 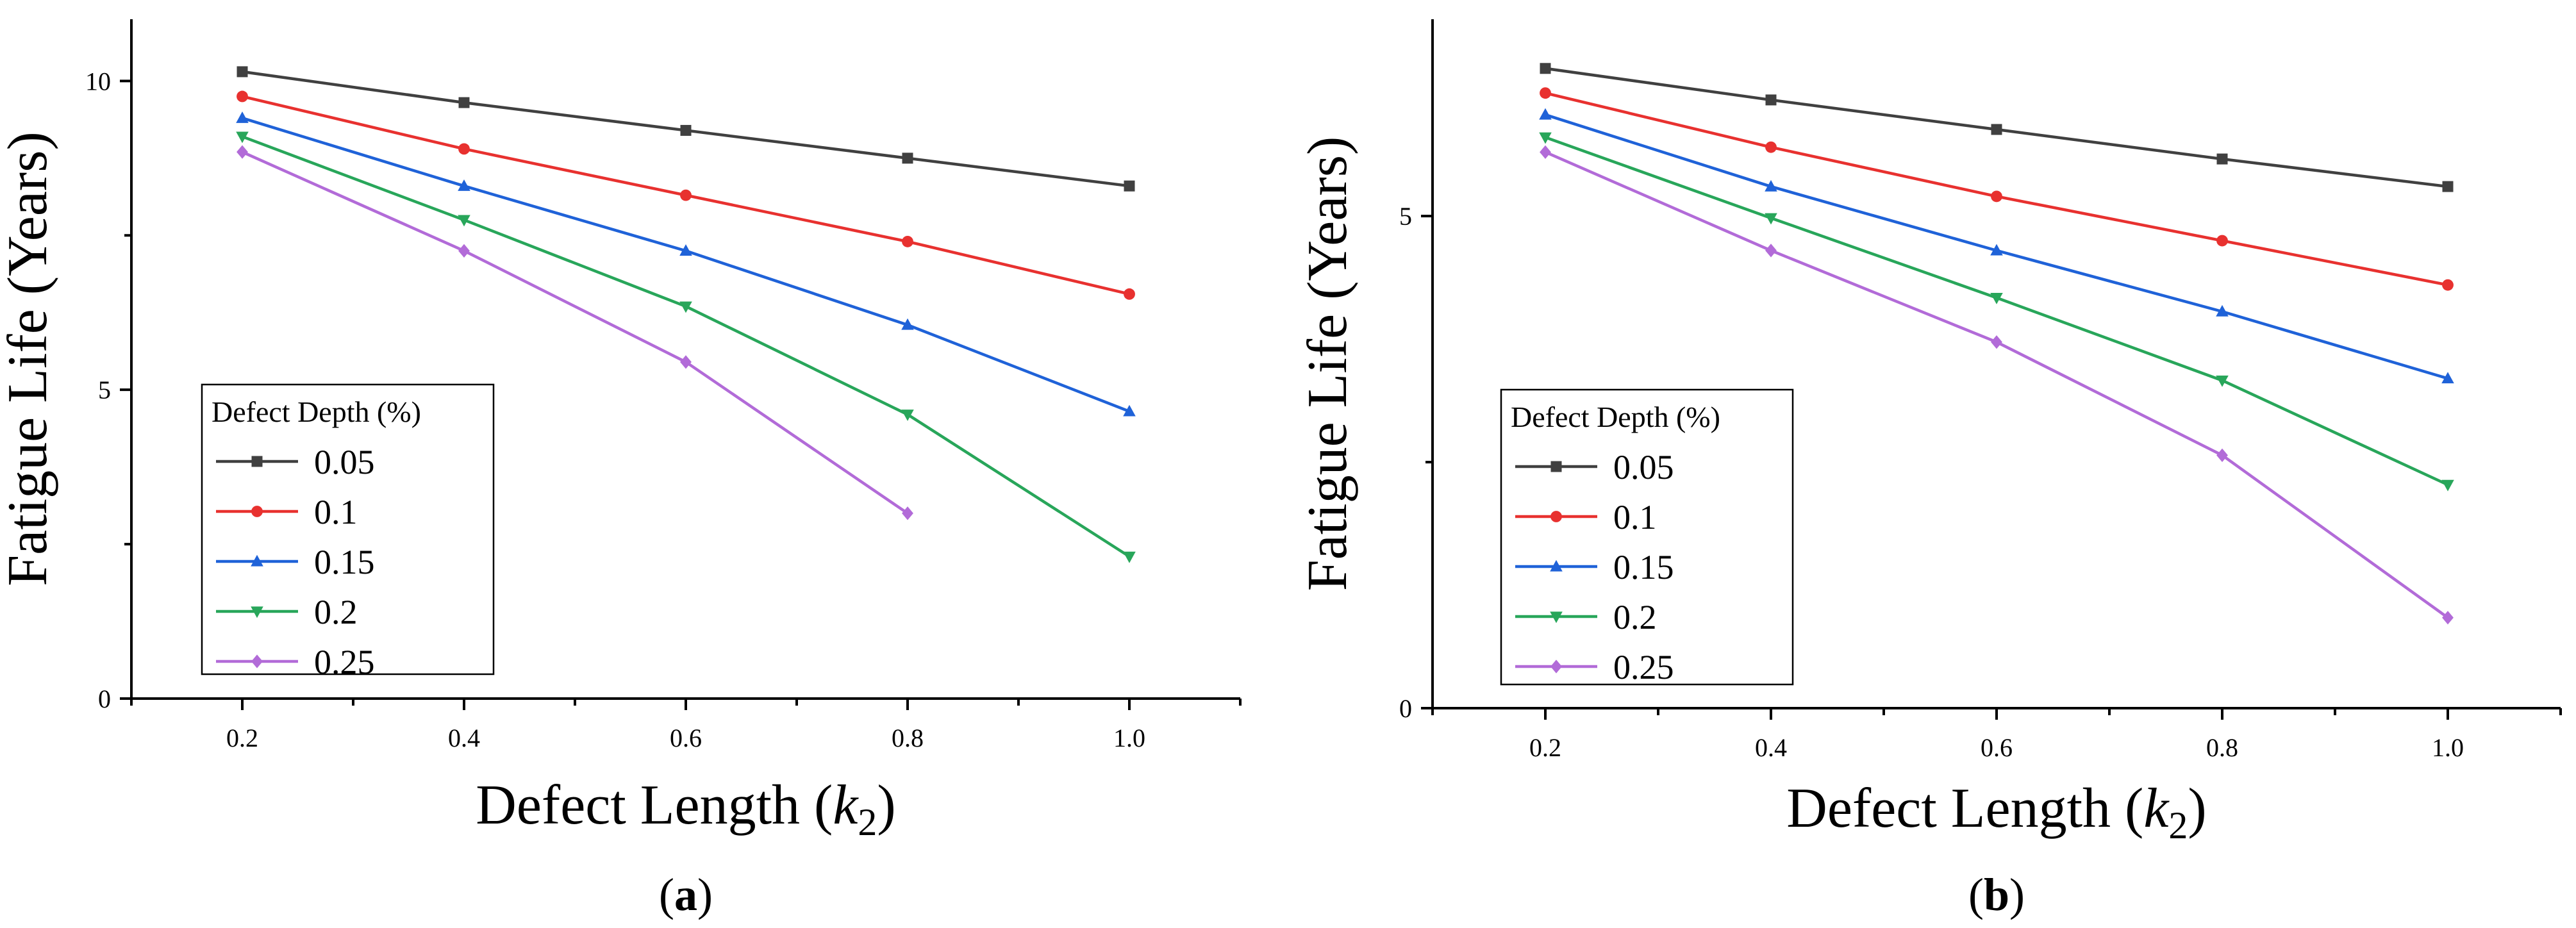 I want to click on panel-label: (a), so click(x=686, y=894).